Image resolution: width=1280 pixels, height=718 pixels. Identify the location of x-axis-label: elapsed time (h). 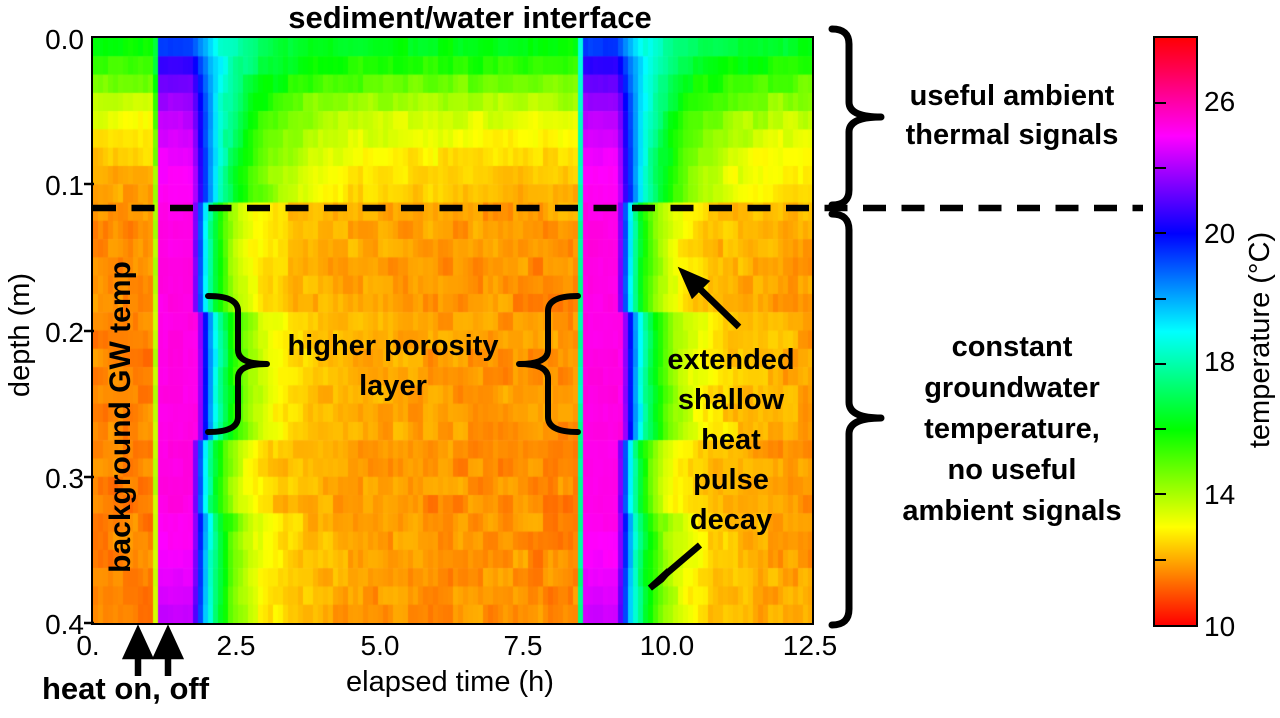
(450, 682).